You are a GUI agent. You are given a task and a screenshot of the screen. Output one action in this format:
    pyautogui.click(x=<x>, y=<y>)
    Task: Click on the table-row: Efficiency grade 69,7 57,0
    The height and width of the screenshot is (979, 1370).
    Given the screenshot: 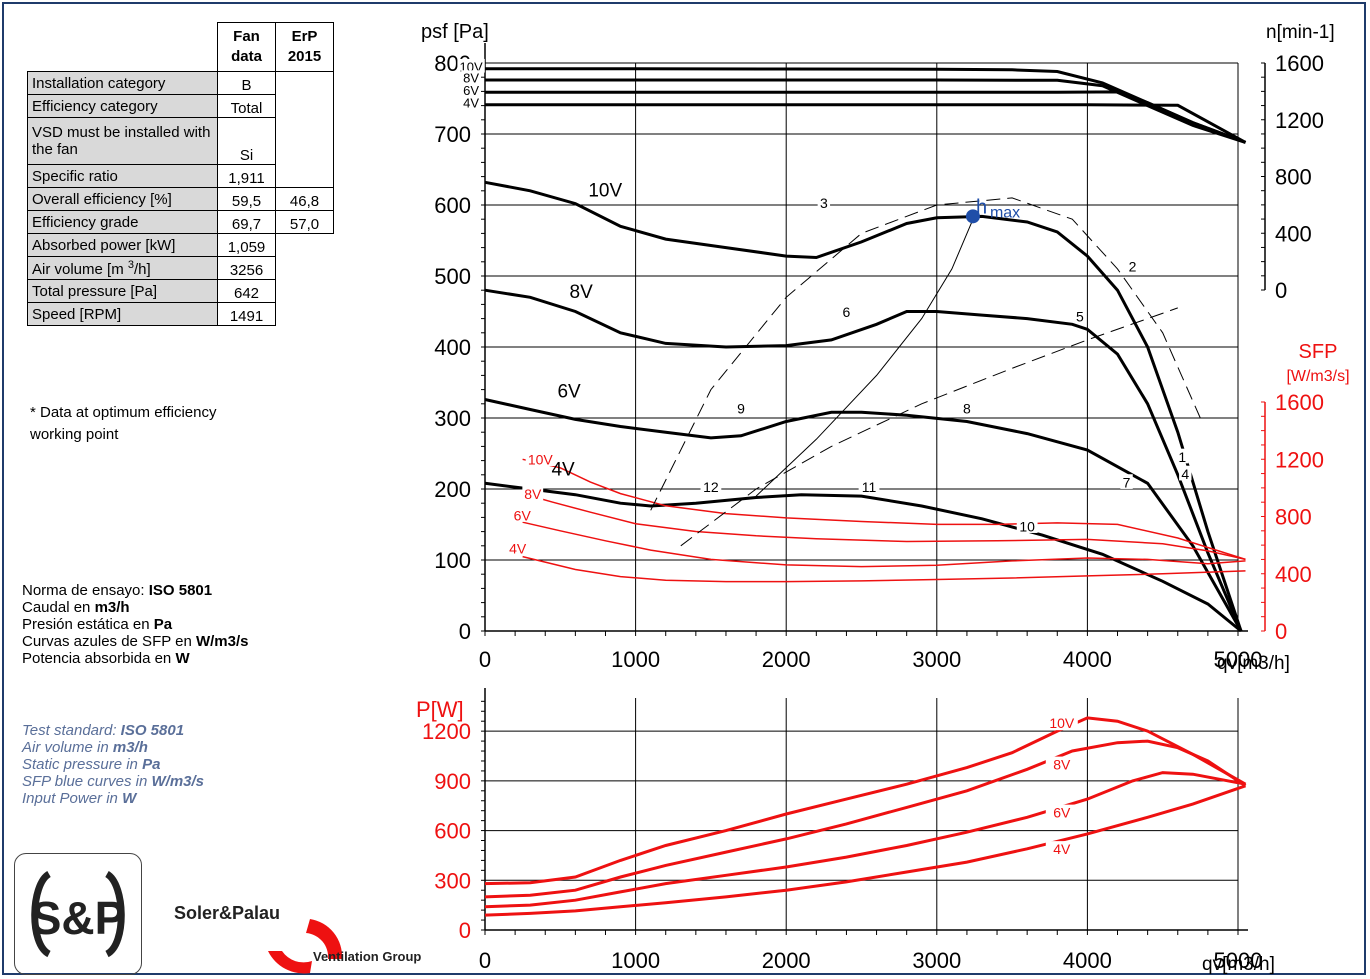 What is the action you would take?
    pyautogui.click(x=180, y=222)
    